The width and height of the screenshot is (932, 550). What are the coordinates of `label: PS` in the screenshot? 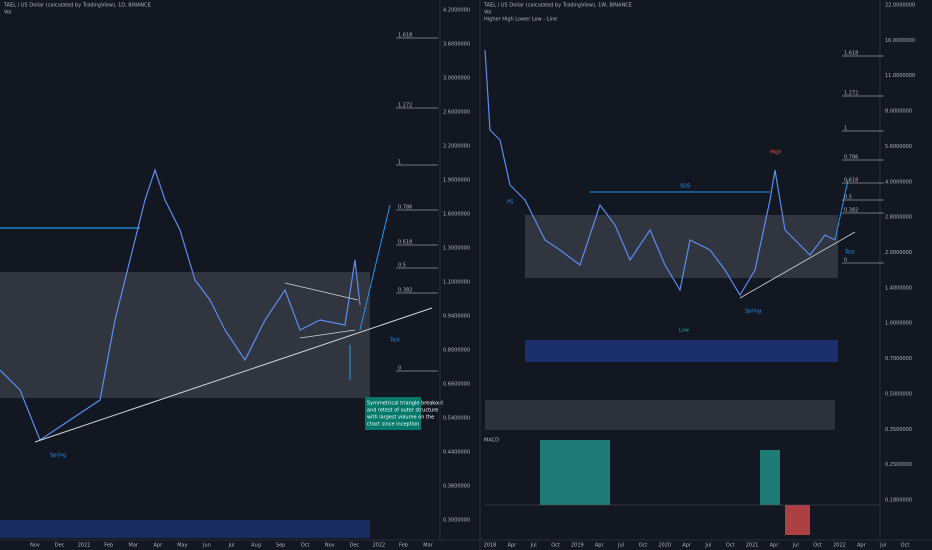 It's located at (510, 203).